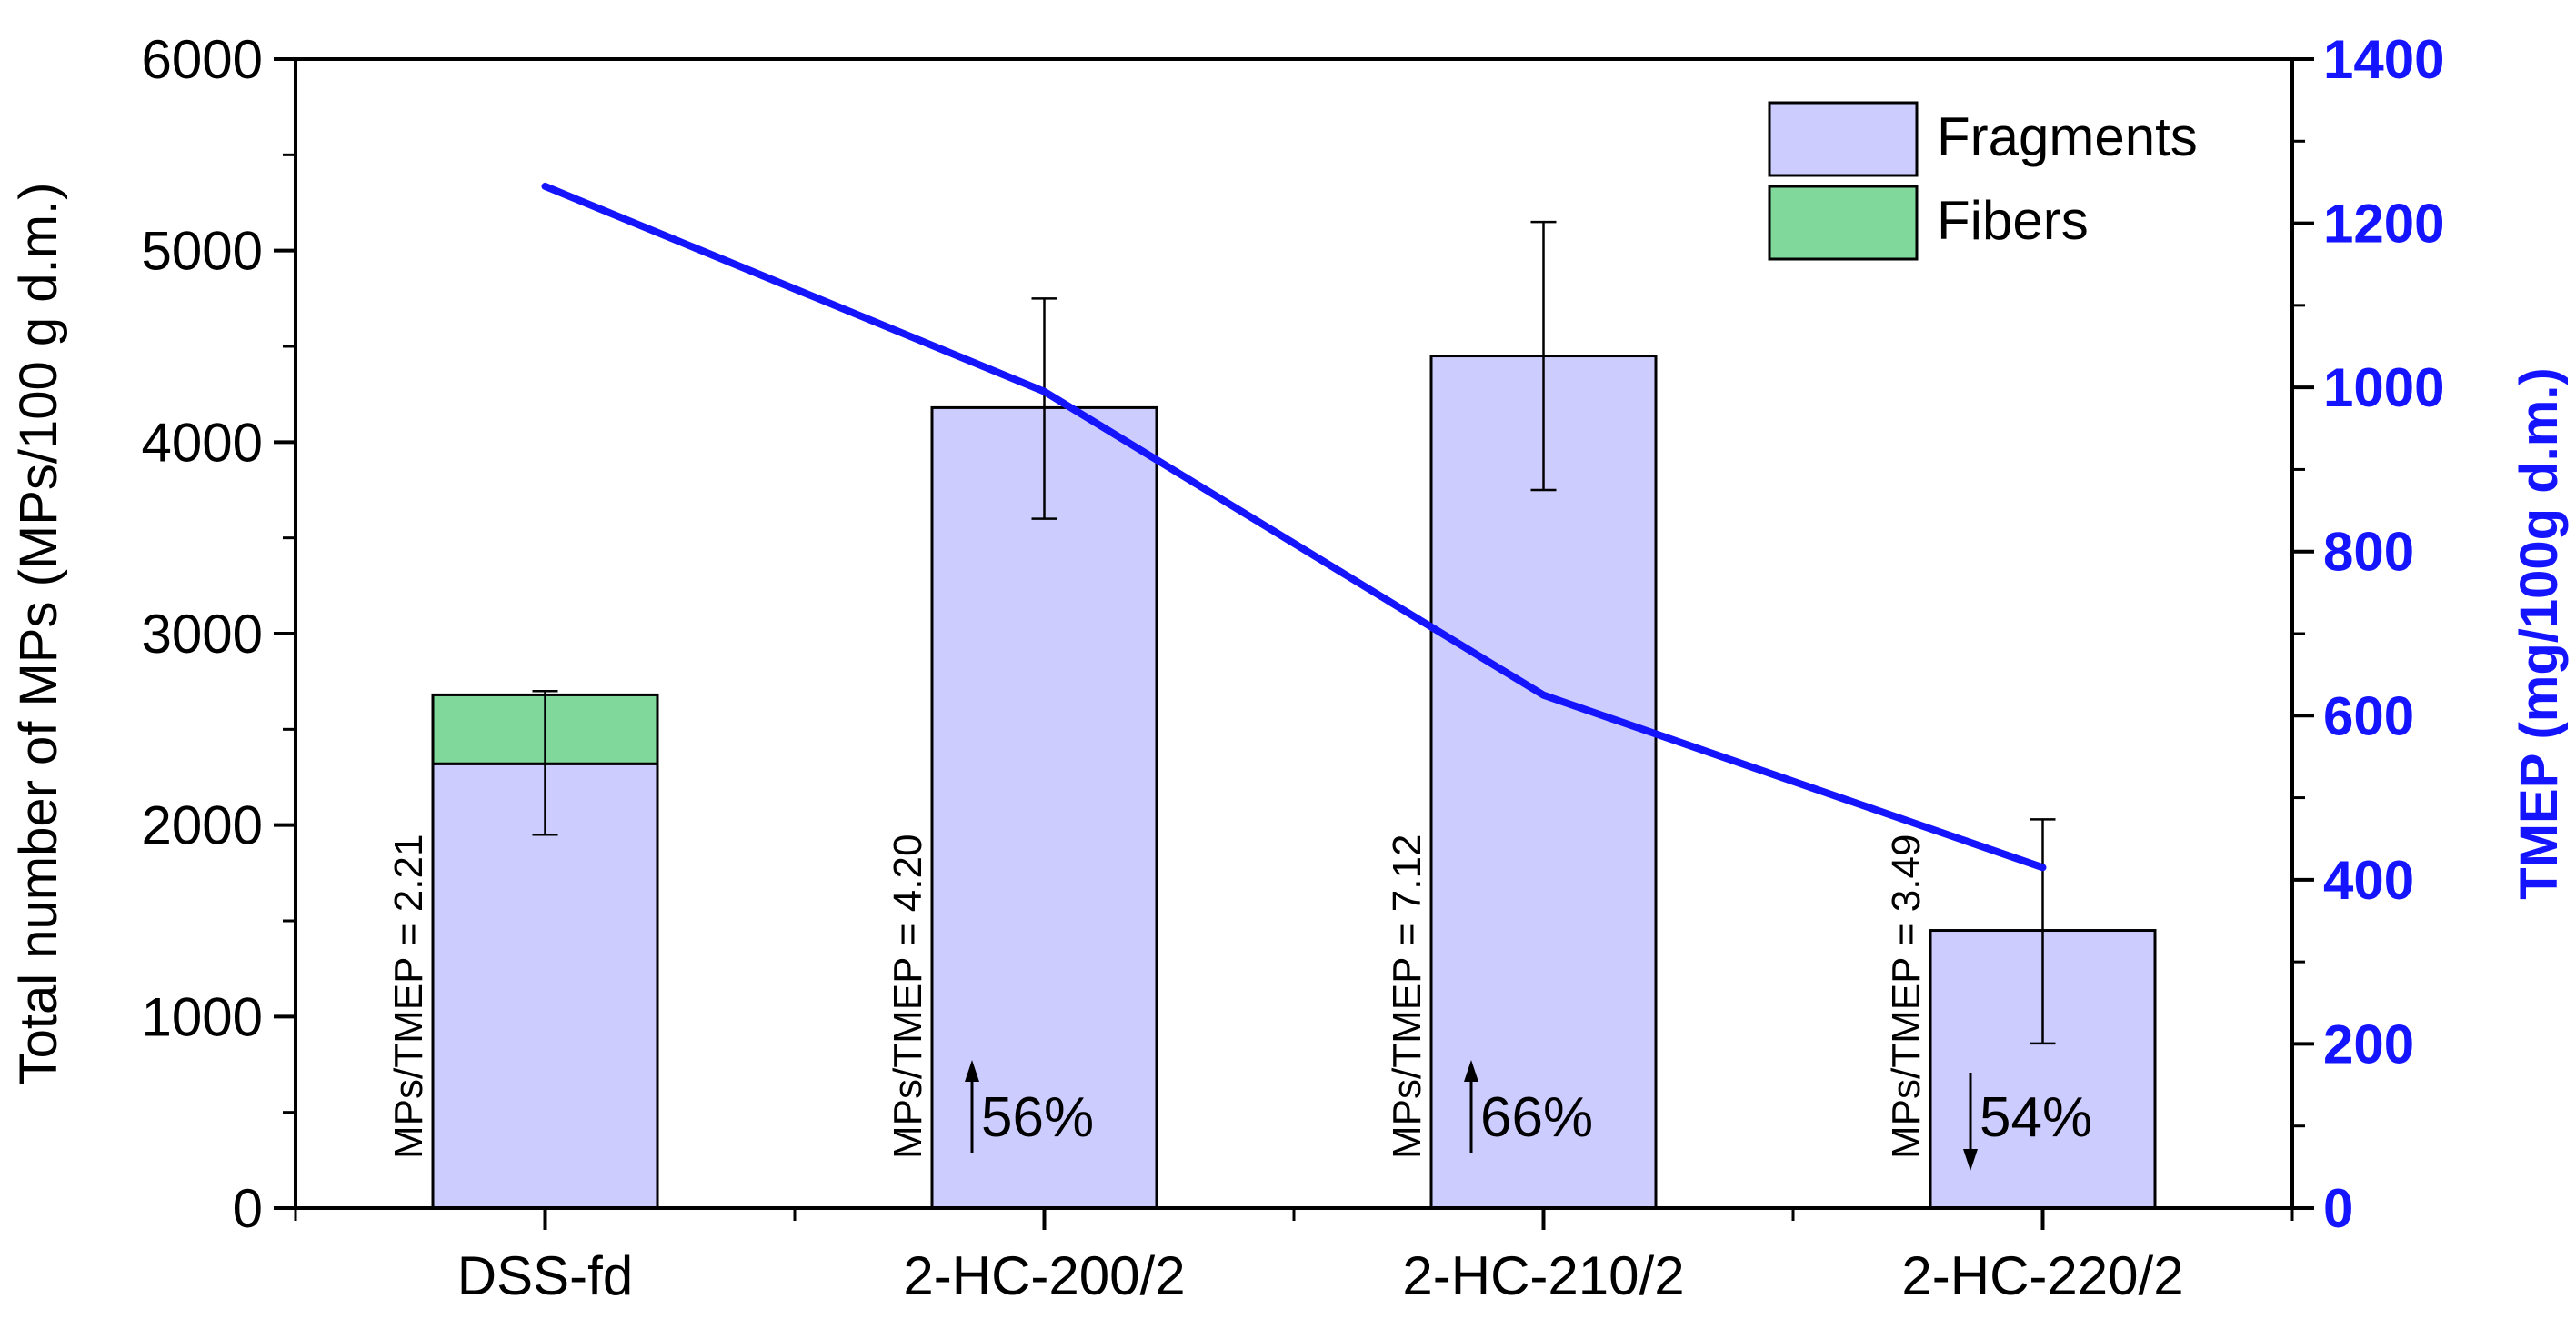 This screenshot has width=2576, height=1329. What do you see at coordinates (2539, 633) in the screenshot?
I see `right-axis-title: TMEP (mg/100g d.m.)` at bounding box center [2539, 633].